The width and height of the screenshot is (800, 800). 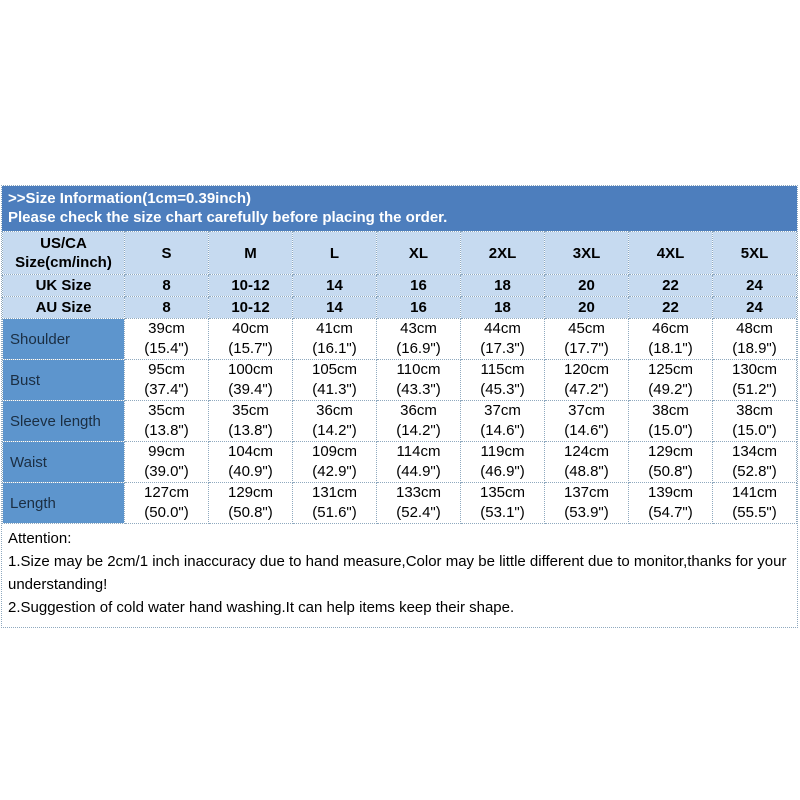 I want to click on measurement-label: Length, so click(x=63, y=503).